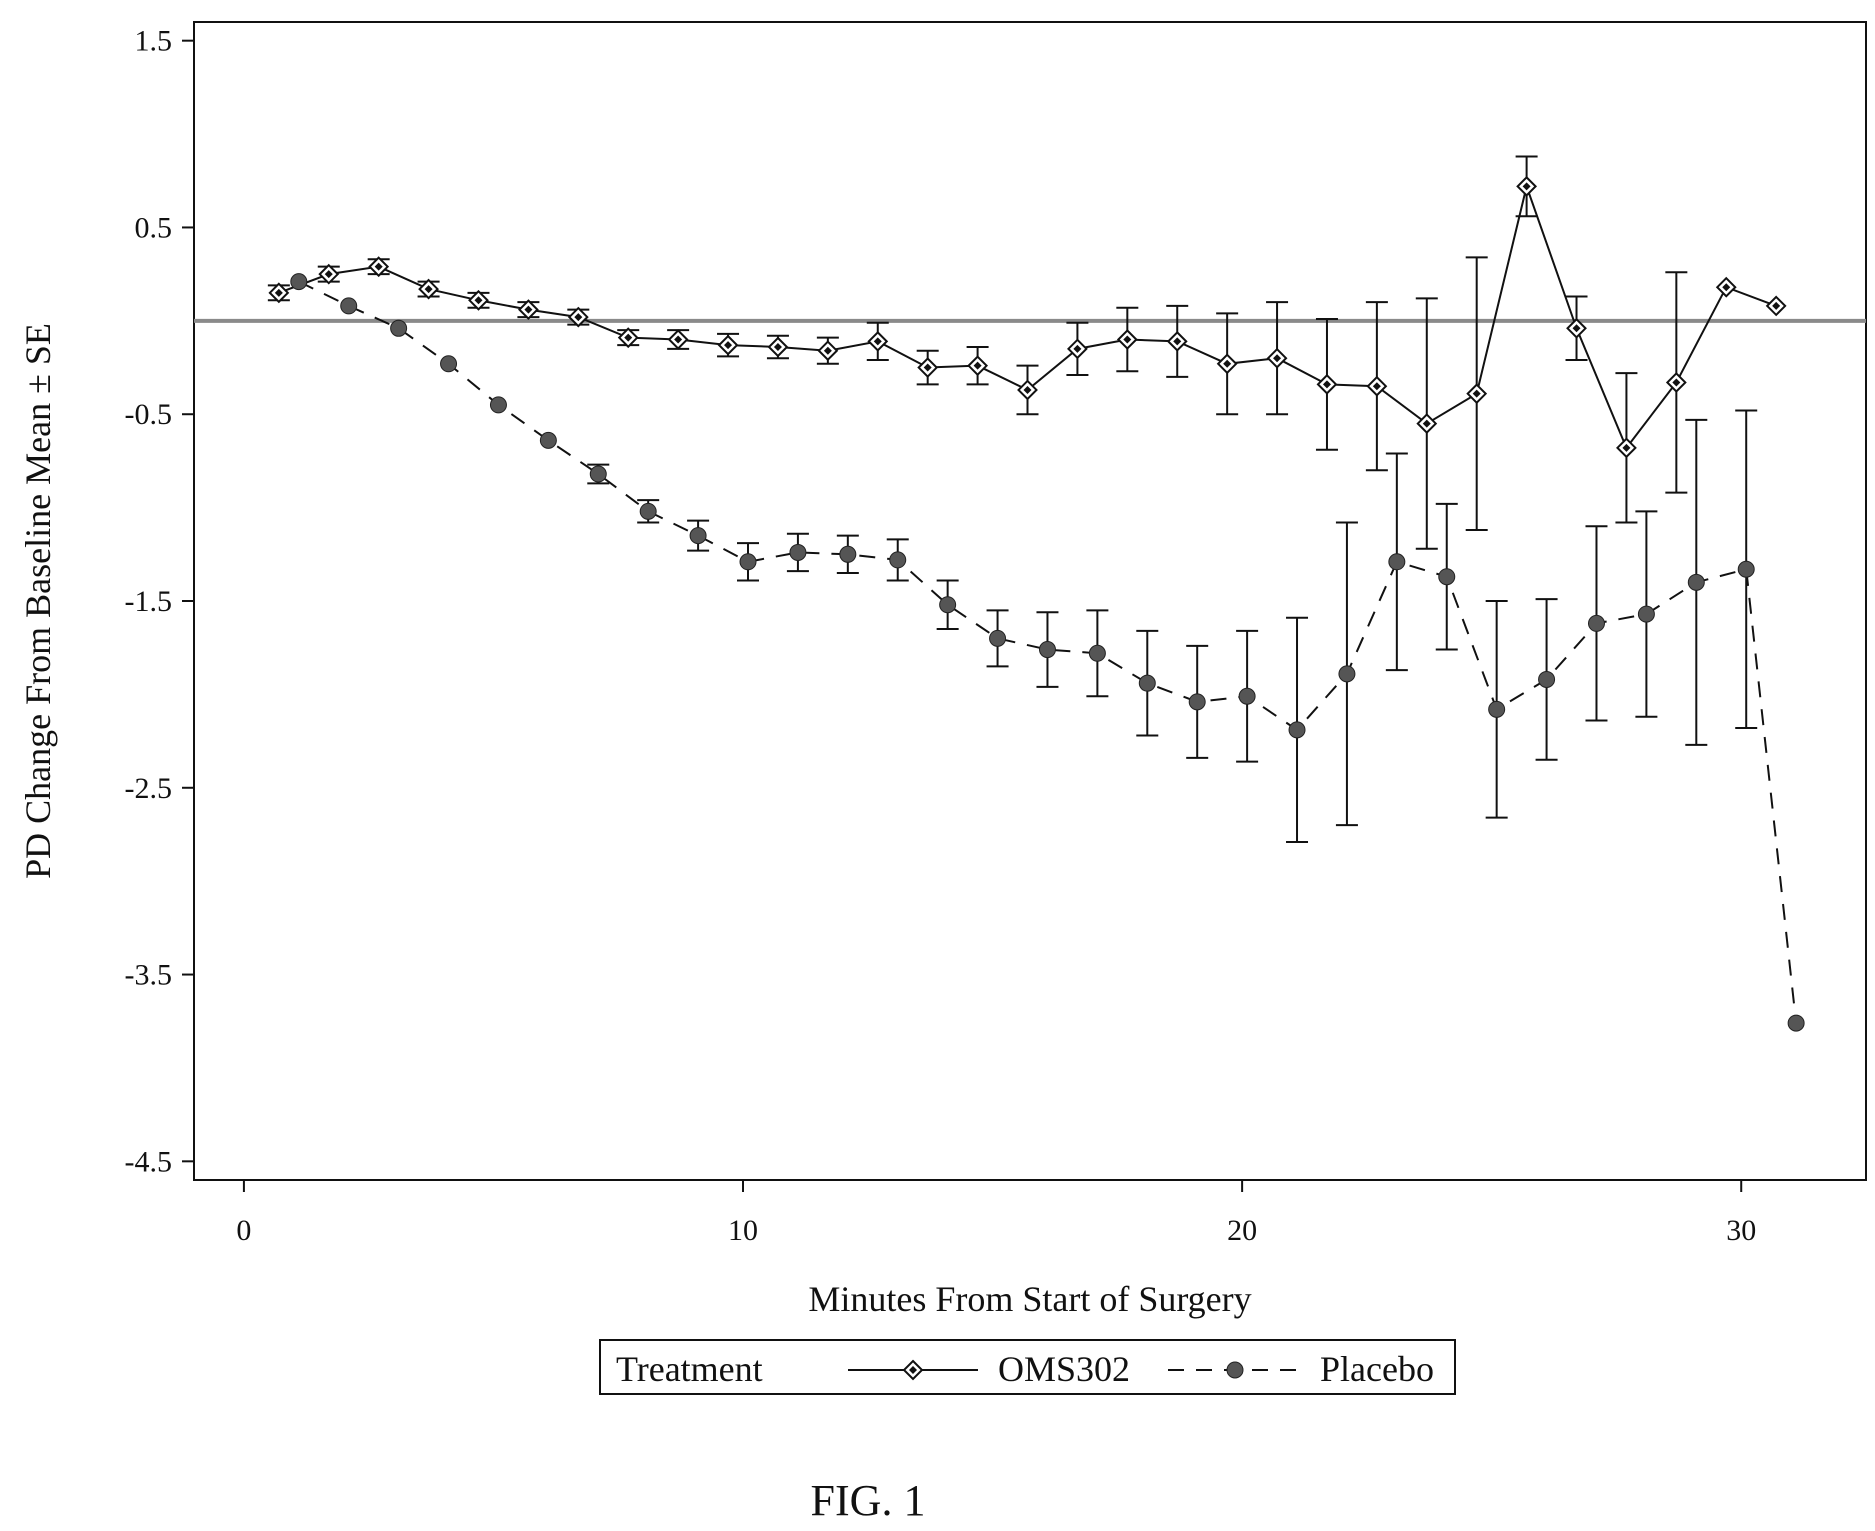  Describe the element at coordinates (149, 975) in the screenshot. I see `y-tick-label: -3.5` at that location.